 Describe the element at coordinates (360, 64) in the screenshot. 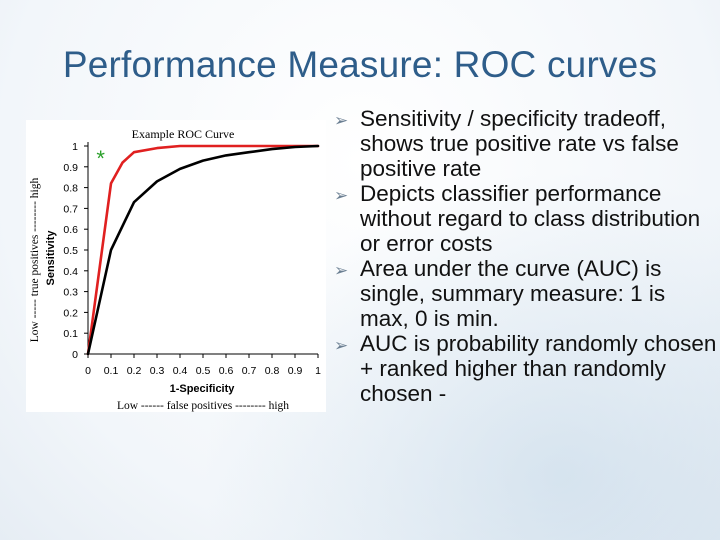

I see `slide-title: Performance Measure: ROC curves` at that location.